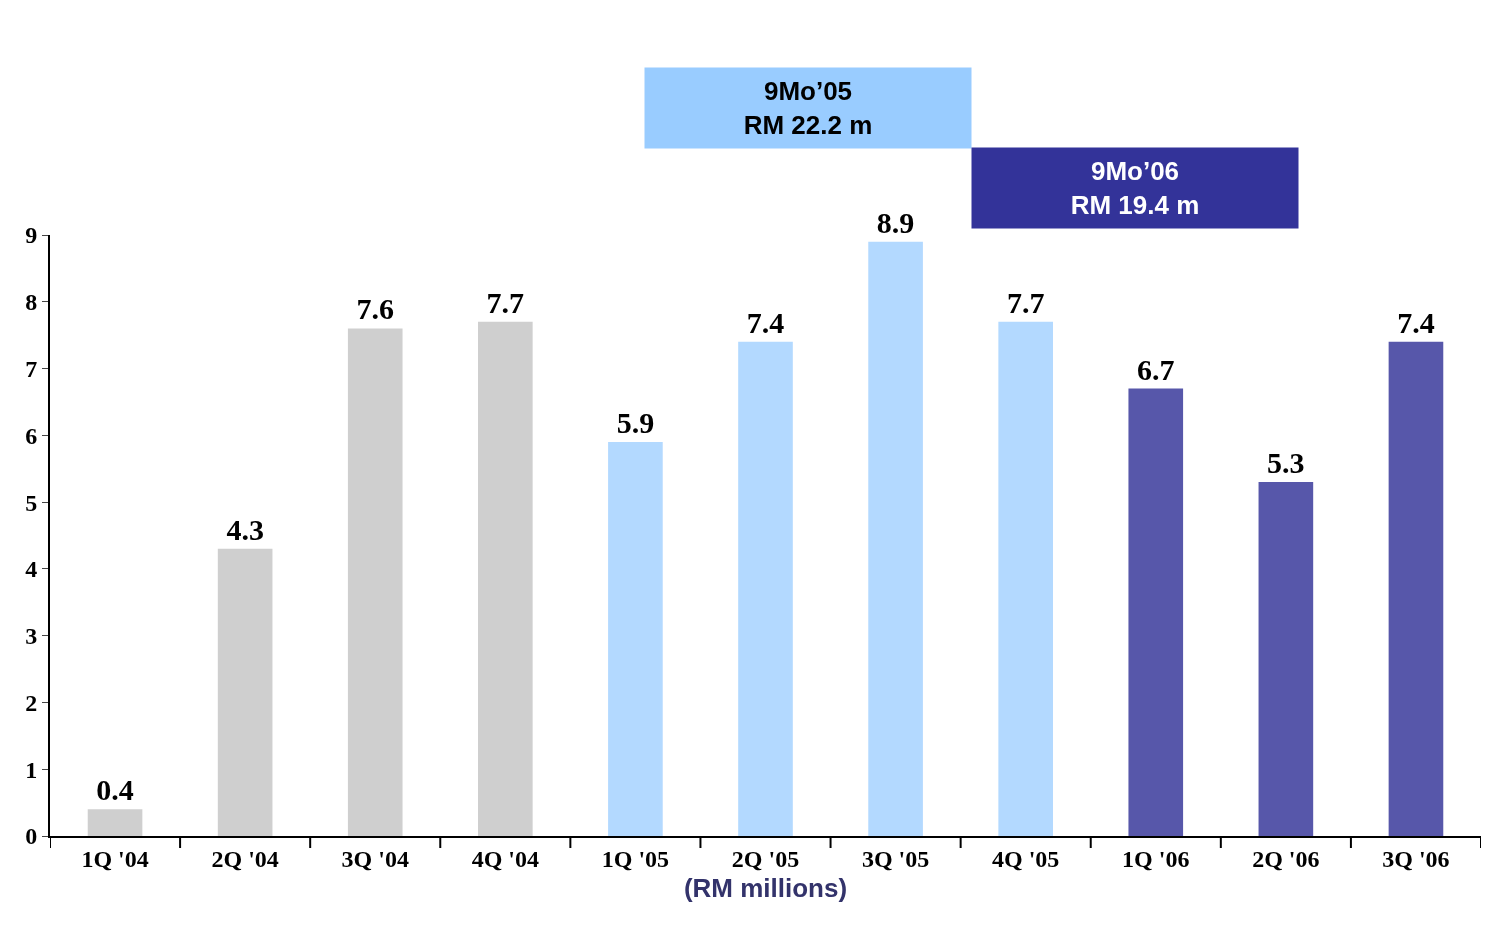 This screenshot has width=1491, height=936. Describe the element at coordinates (765, 888) in the screenshot. I see `x-axis-title: (RM millions)` at that location.